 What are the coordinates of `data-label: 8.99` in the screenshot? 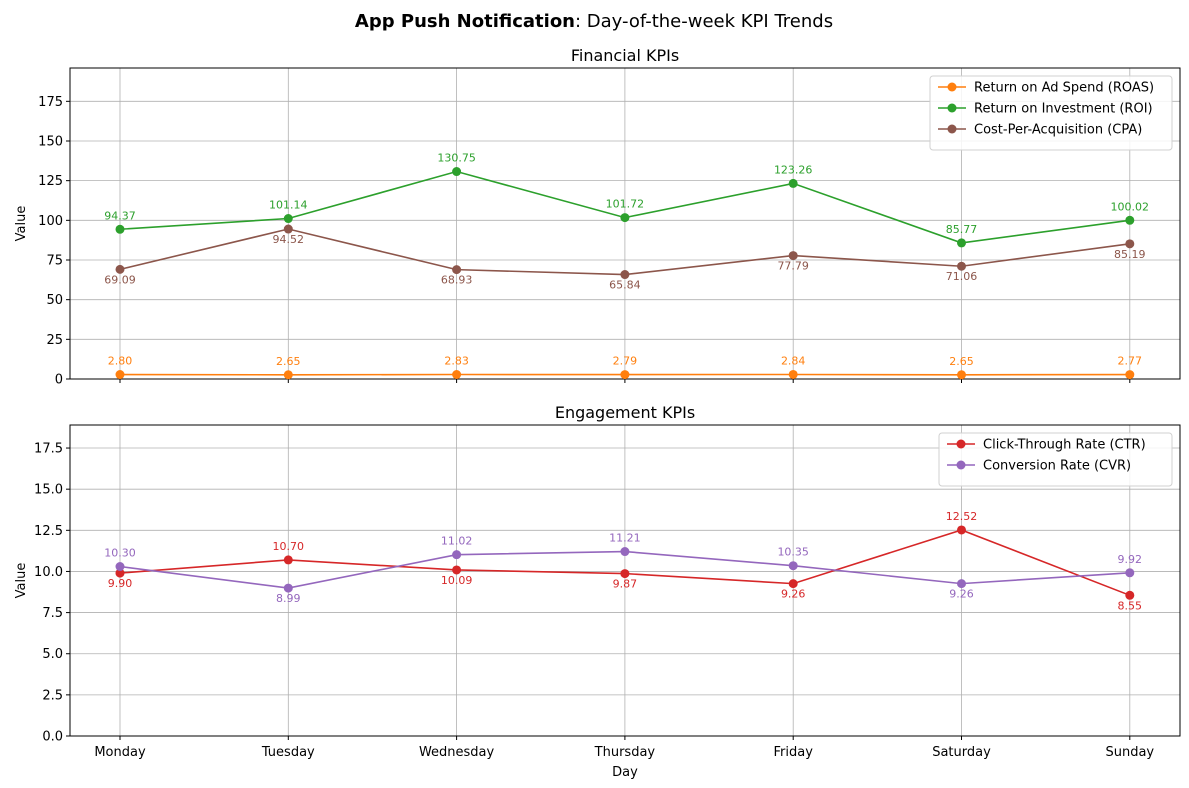 It's located at (288, 598).